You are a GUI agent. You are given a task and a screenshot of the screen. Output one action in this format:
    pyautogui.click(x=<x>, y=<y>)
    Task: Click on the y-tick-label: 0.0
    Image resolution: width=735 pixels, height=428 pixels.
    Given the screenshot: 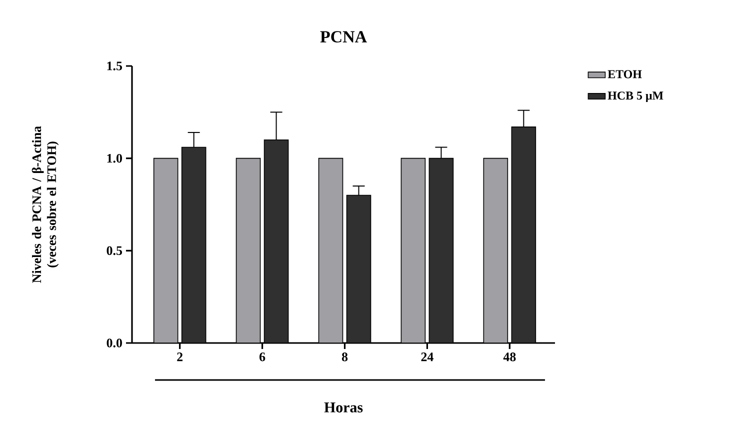 What is the action you would take?
    pyautogui.click(x=114, y=343)
    